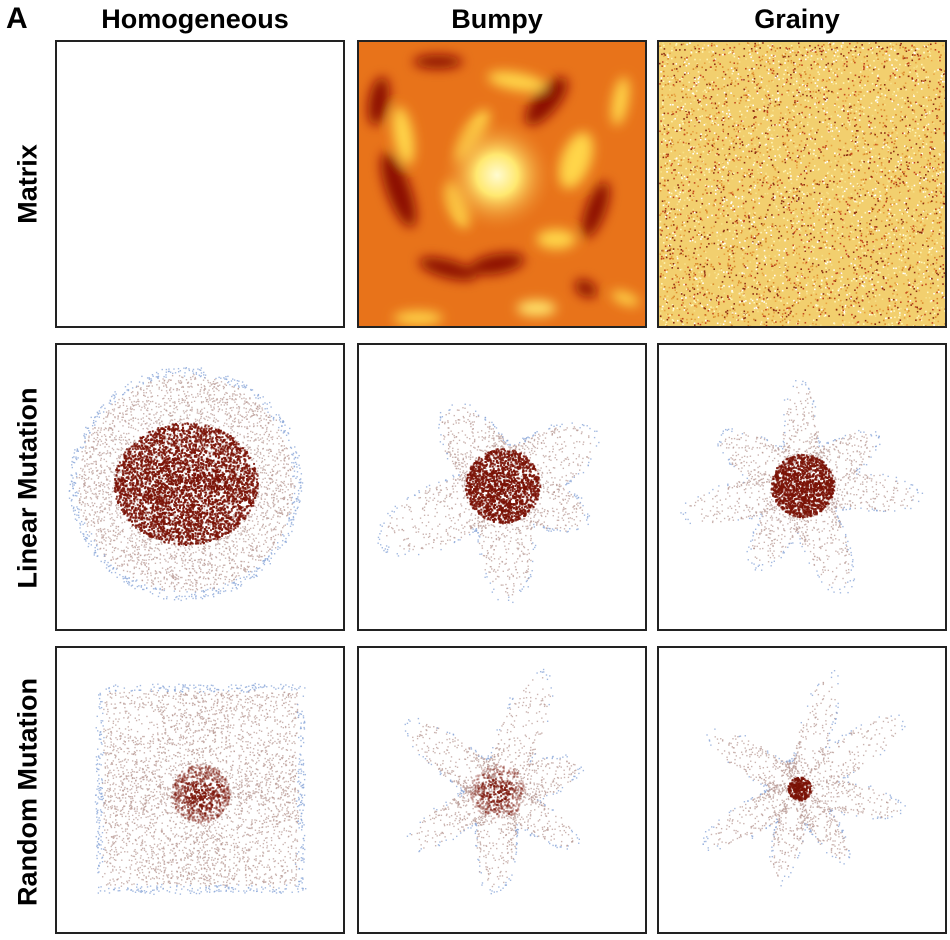 This screenshot has height=940, width=950. I want to click on grainy-matrix-image, so click(802, 184).